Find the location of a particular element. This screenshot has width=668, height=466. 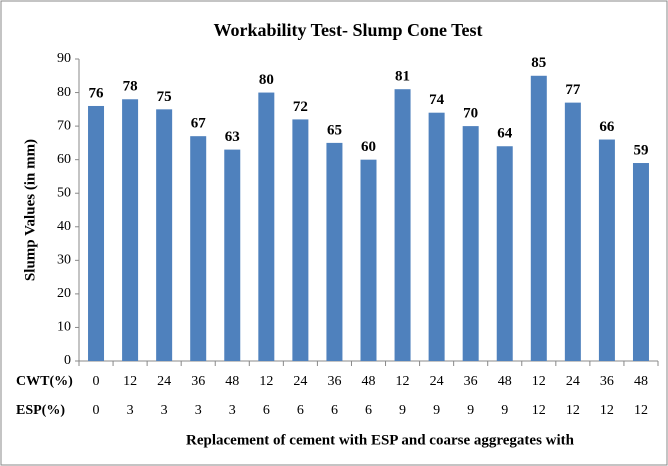

data-label: 72 is located at coordinates (300, 107).